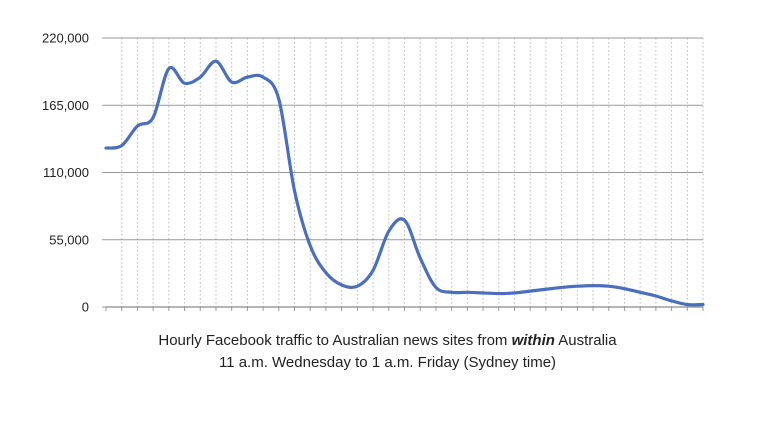  I want to click on chart-title-after: Australia, so click(585, 340).